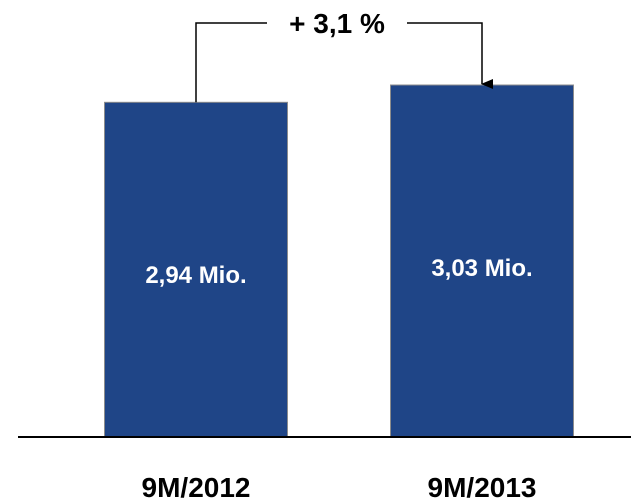 This screenshot has width=631, height=502. I want to click on change-connector, so click(338, 62).